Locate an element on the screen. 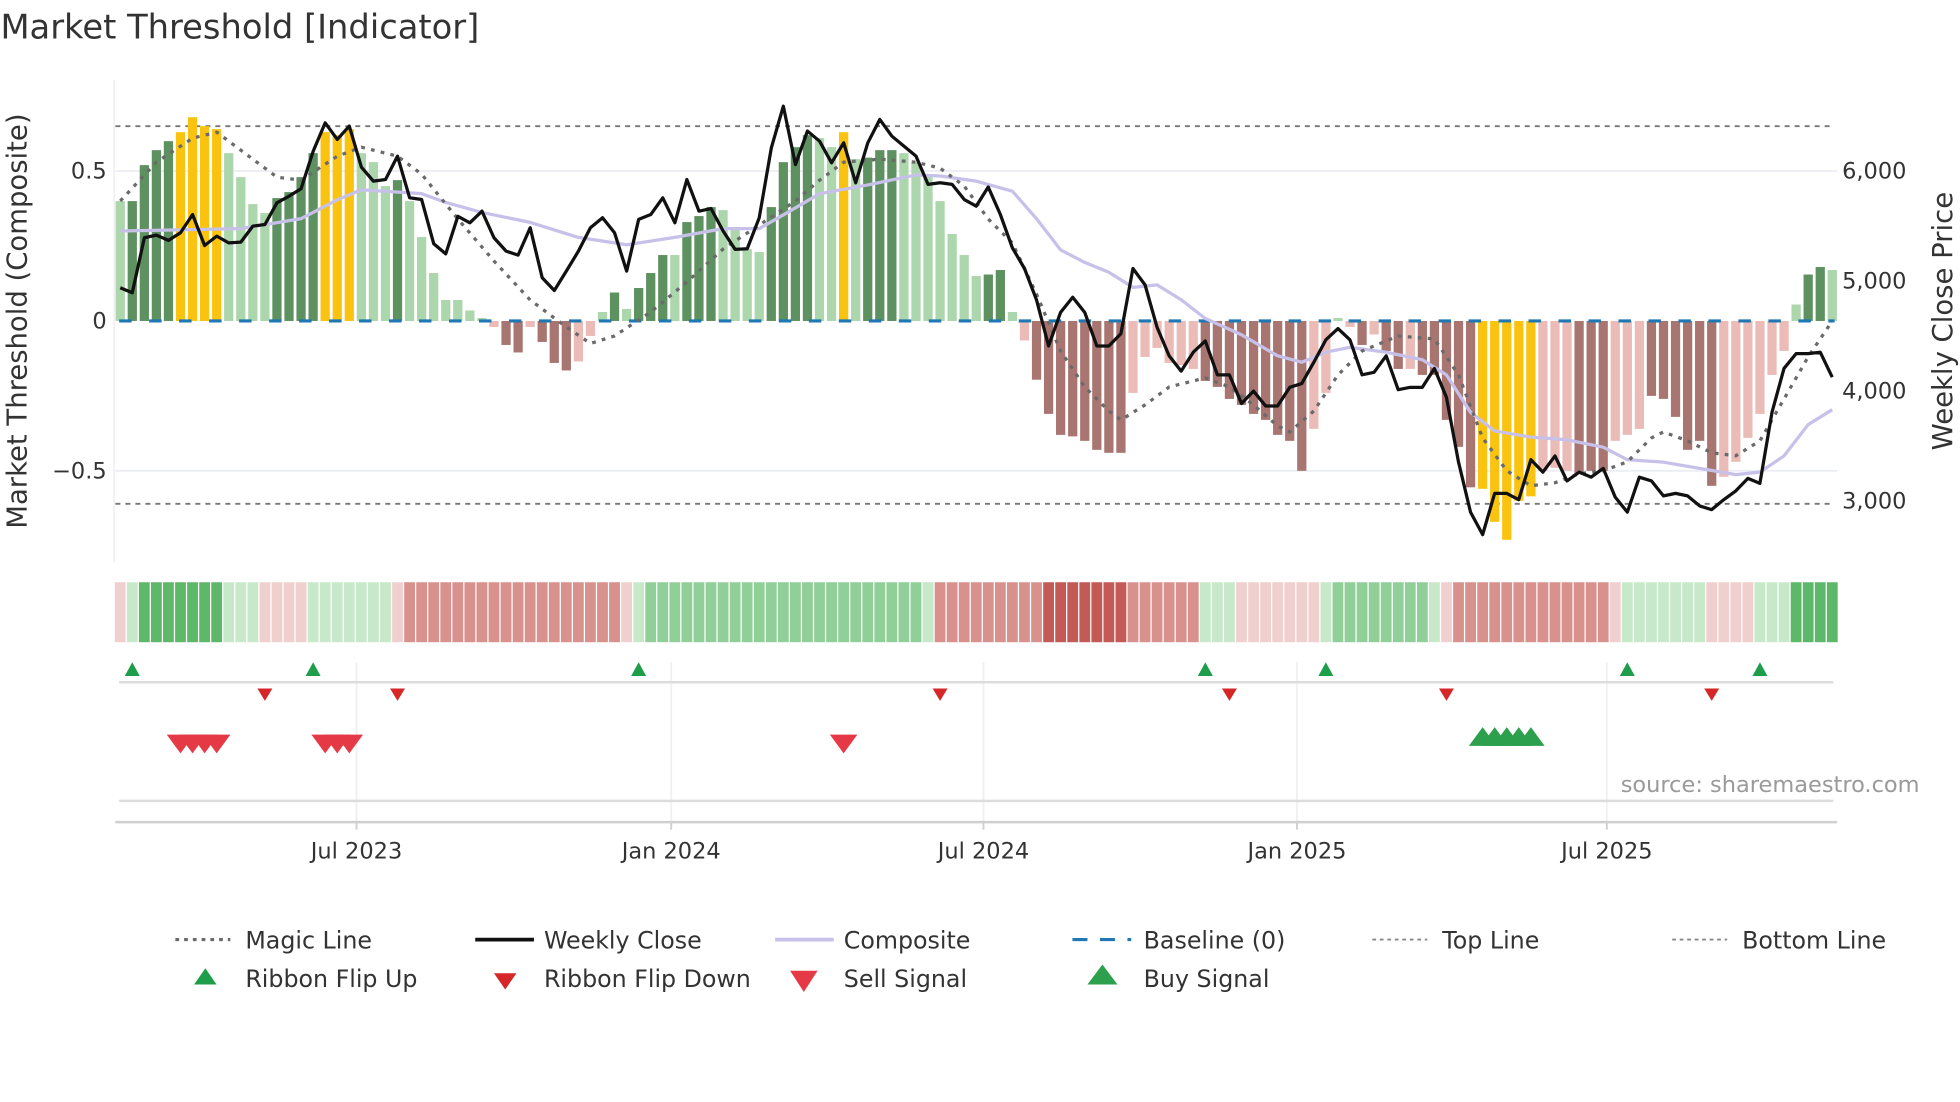 Image resolution: width=1960 pixels, height=1102 pixels. legend-label: Ribbon Flip Down is located at coordinates (647, 979).